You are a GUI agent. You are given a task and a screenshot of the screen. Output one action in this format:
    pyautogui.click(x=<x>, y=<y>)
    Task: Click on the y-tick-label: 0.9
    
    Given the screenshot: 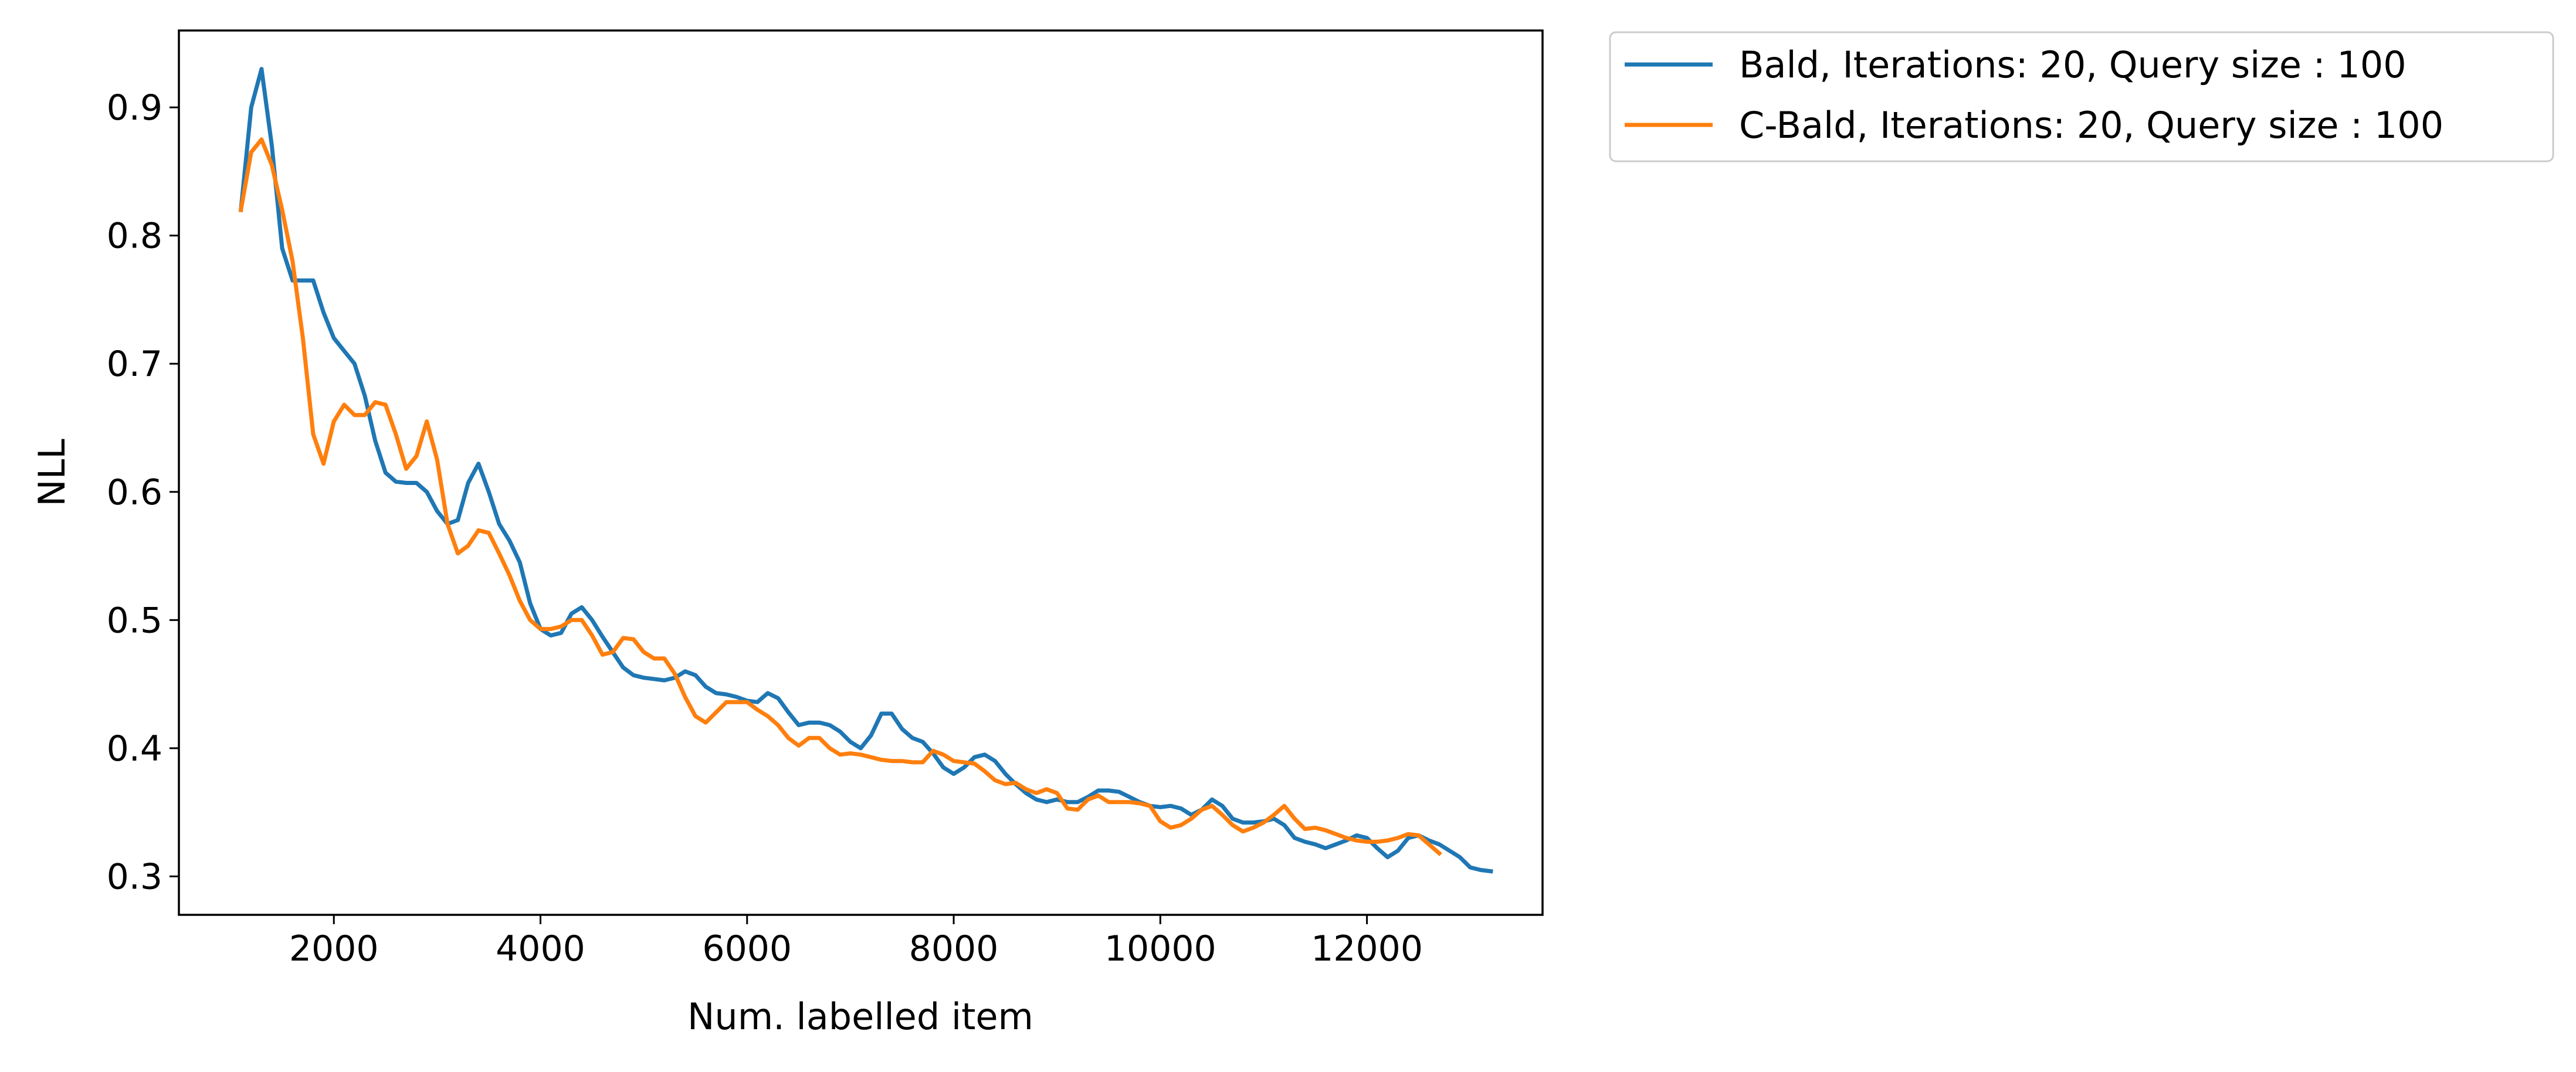 What is the action you would take?
    pyautogui.click(x=134, y=108)
    